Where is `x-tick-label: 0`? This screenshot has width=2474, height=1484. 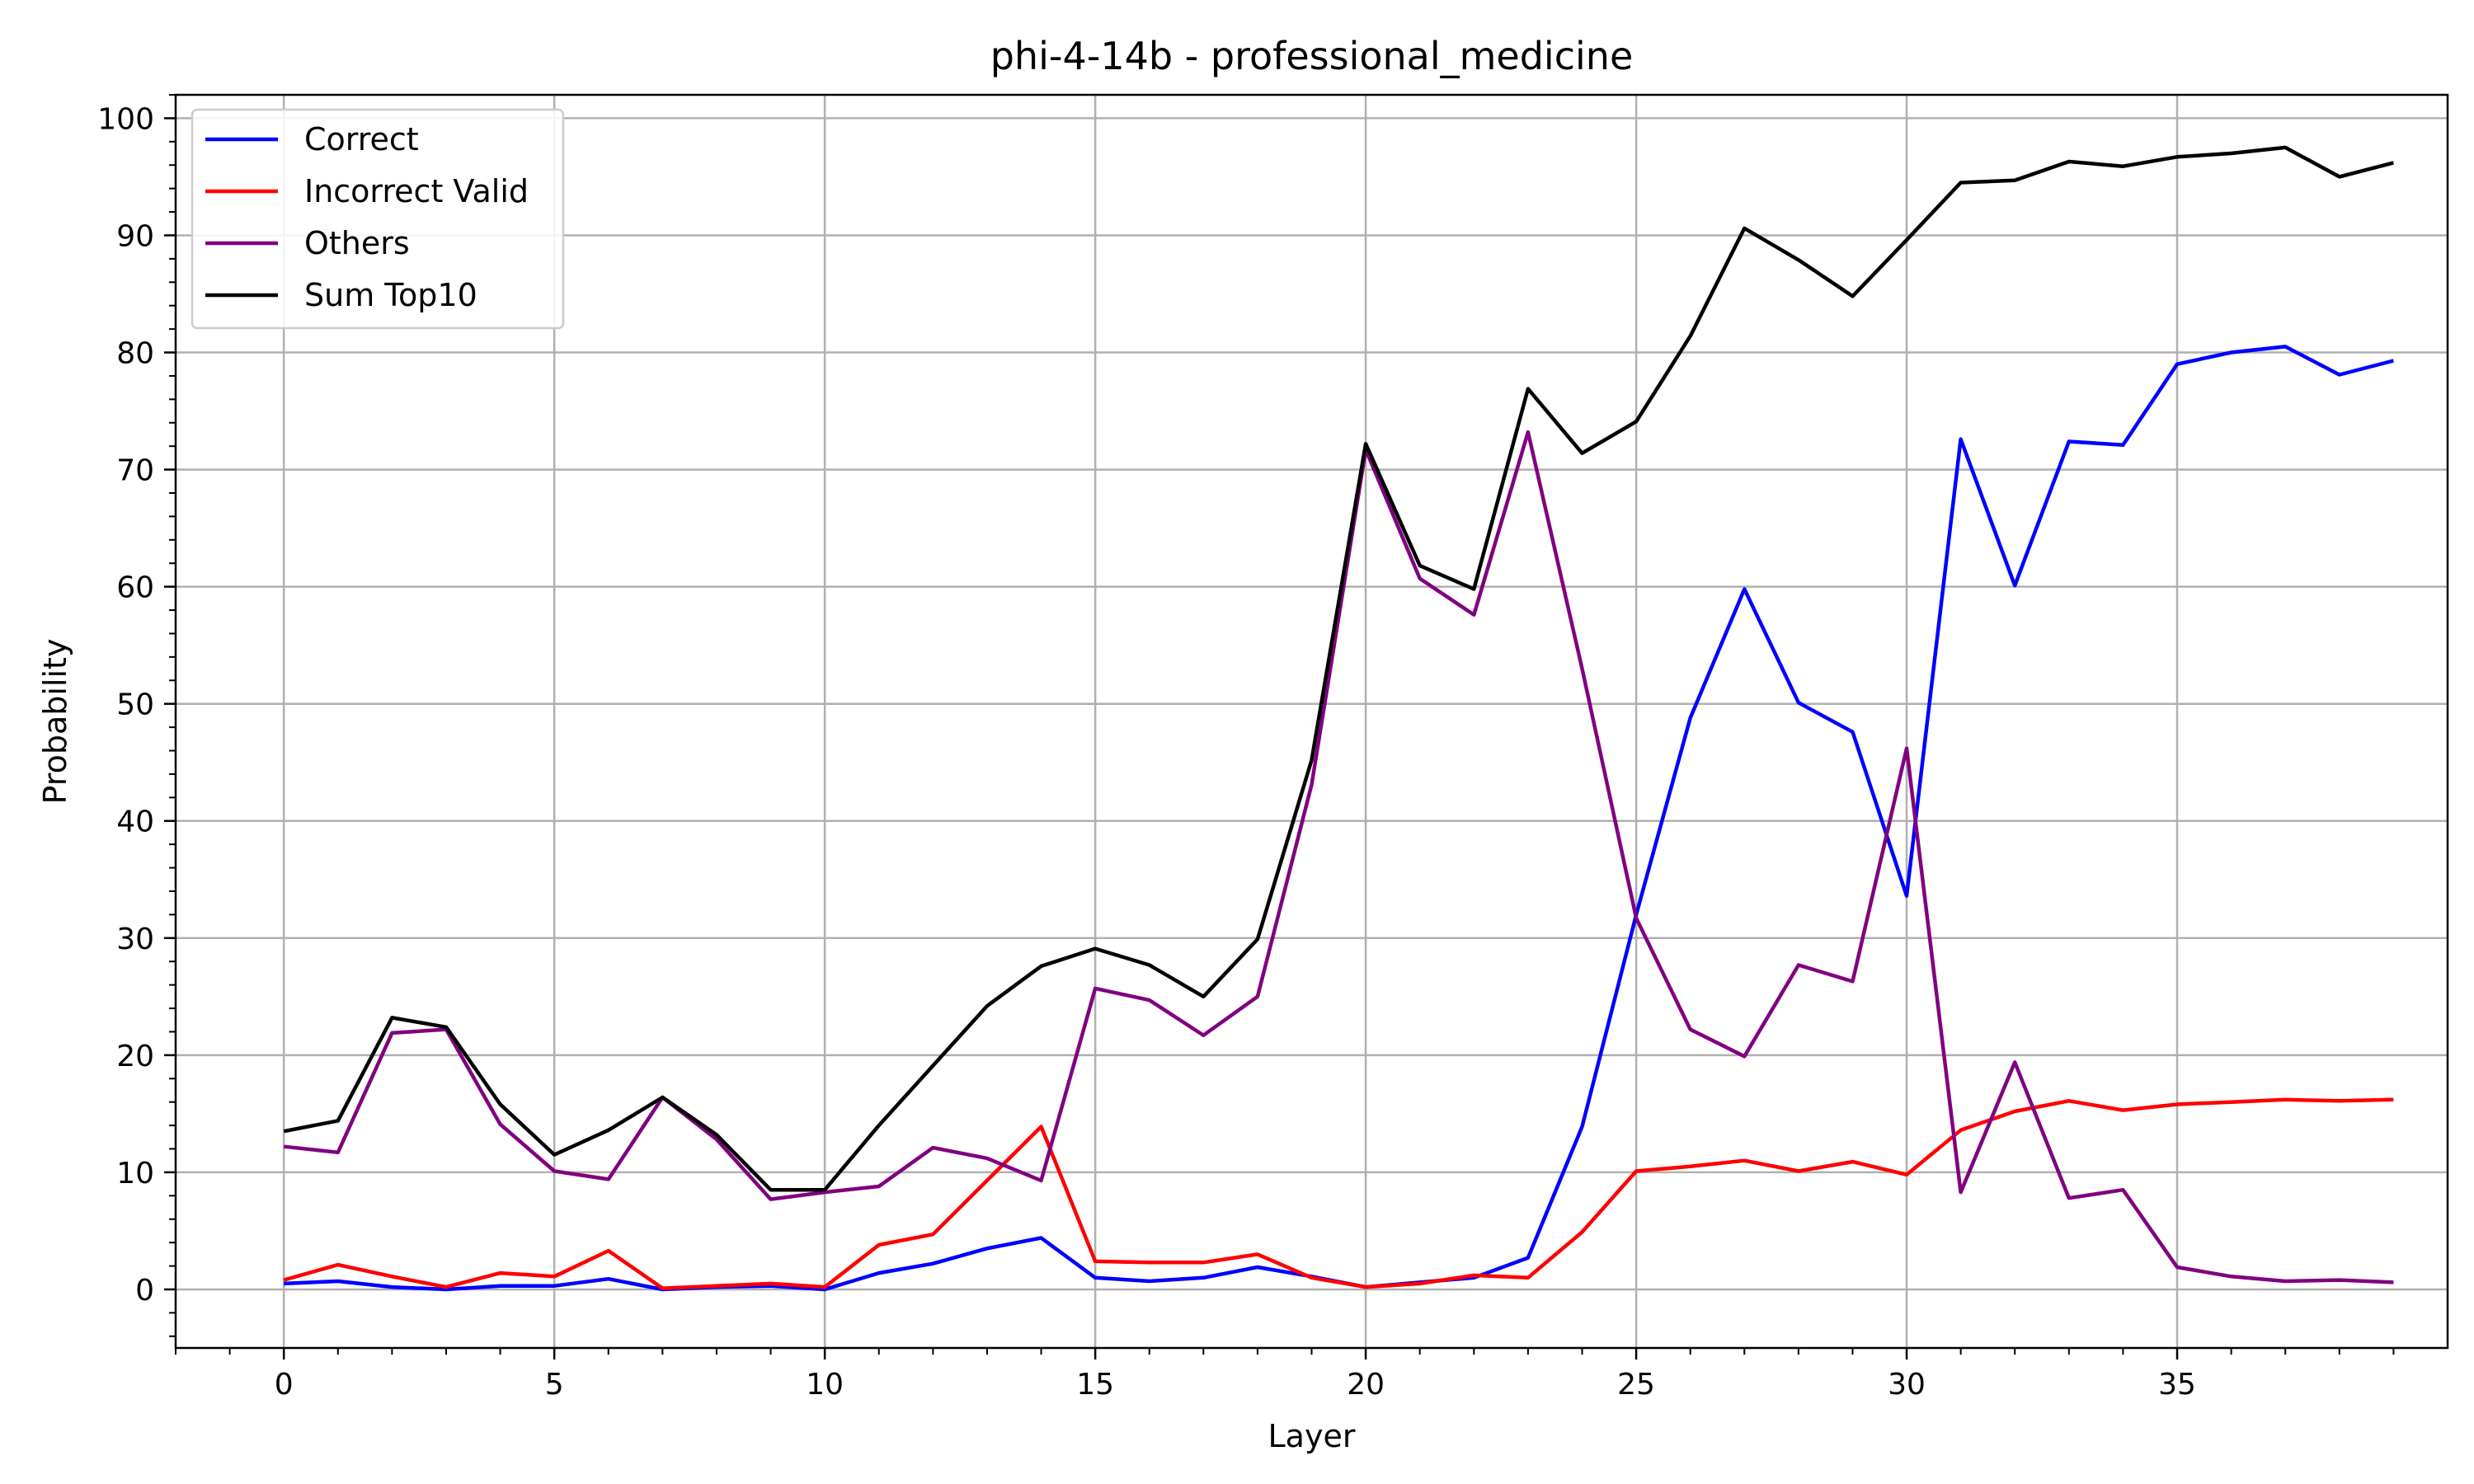 x-tick-label: 0 is located at coordinates (284, 1385).